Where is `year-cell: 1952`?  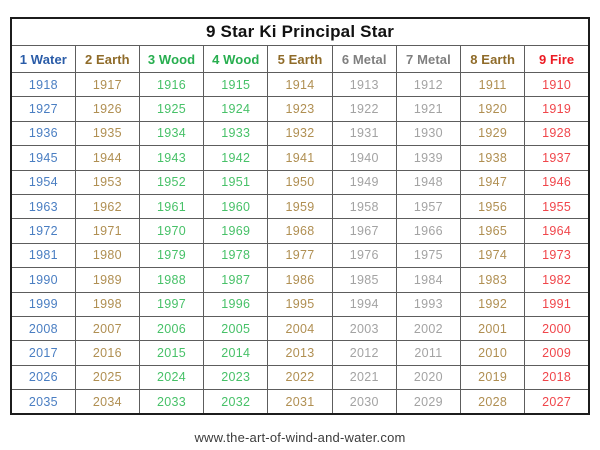 year-cell: 1952 is located at coordinates (171, 182).